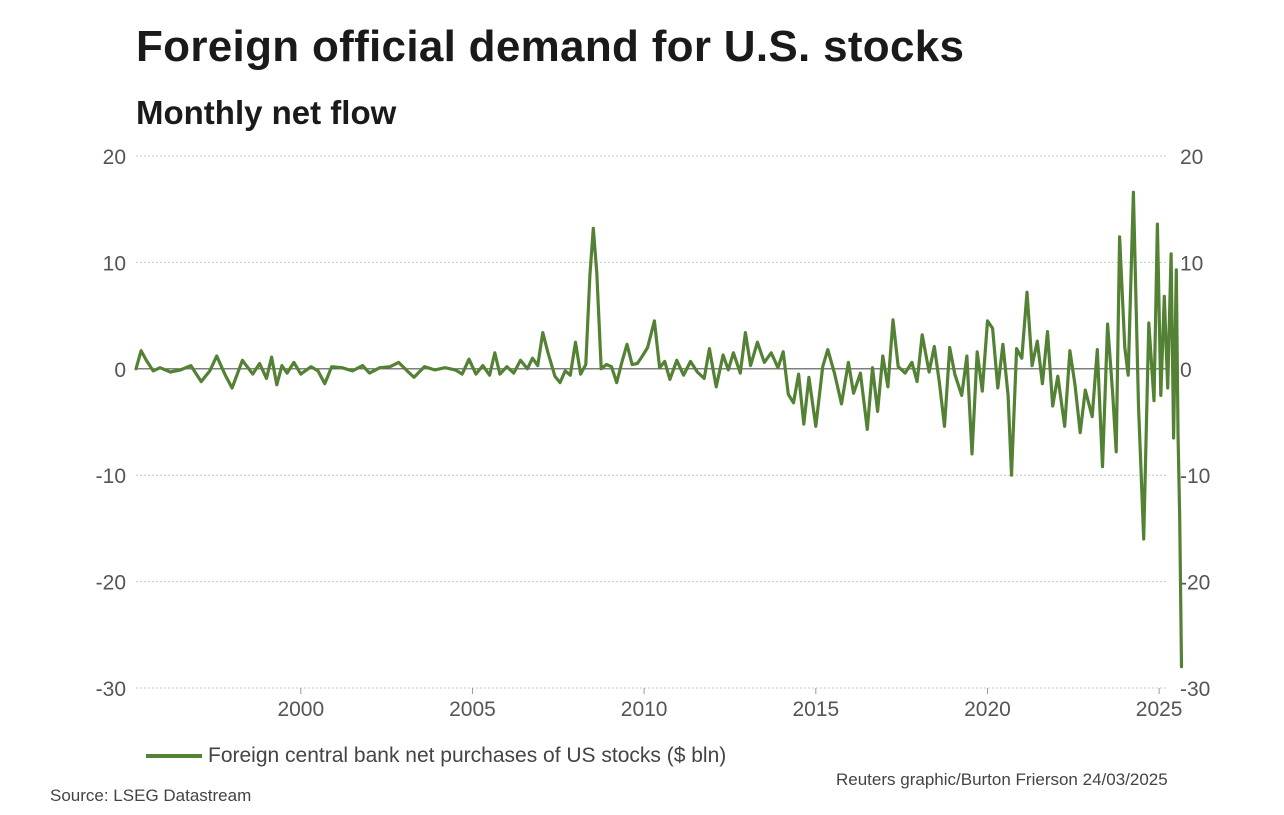  I want to click on source-note: Source: LSEG Datastream, so click(151, 795).